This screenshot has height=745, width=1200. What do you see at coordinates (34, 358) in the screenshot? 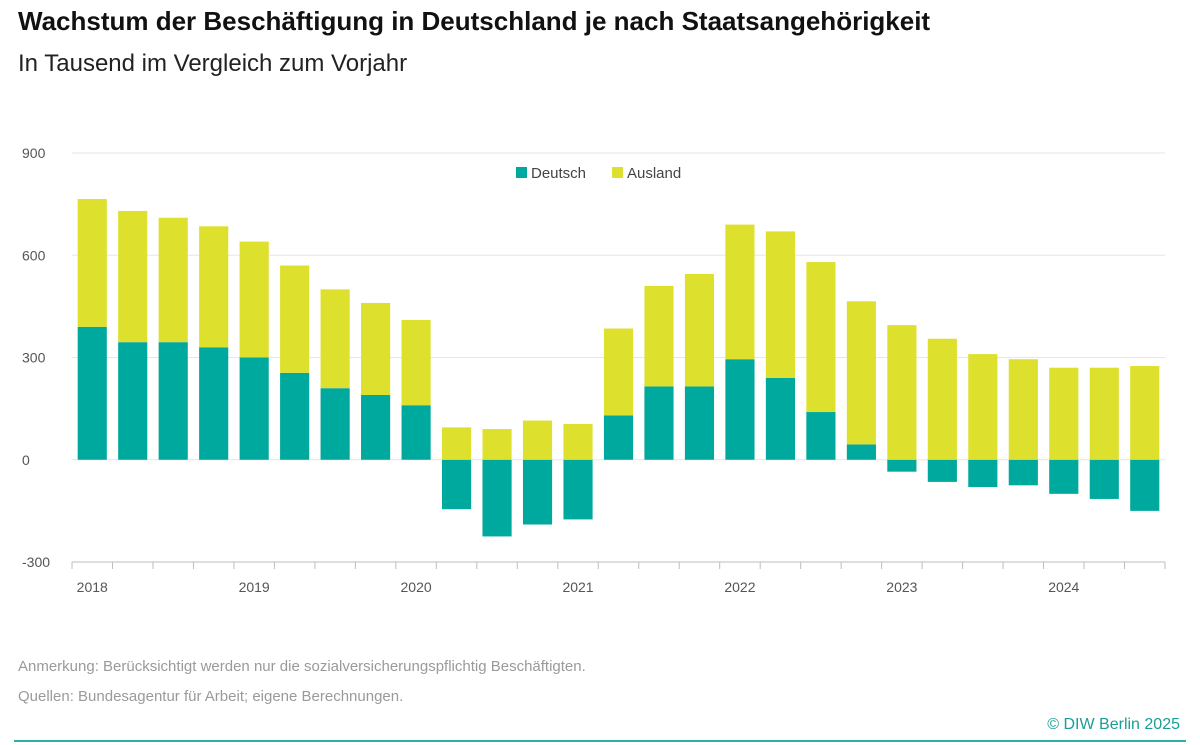
I see `y-tick-label: 300` at bounding box center [34, 358].